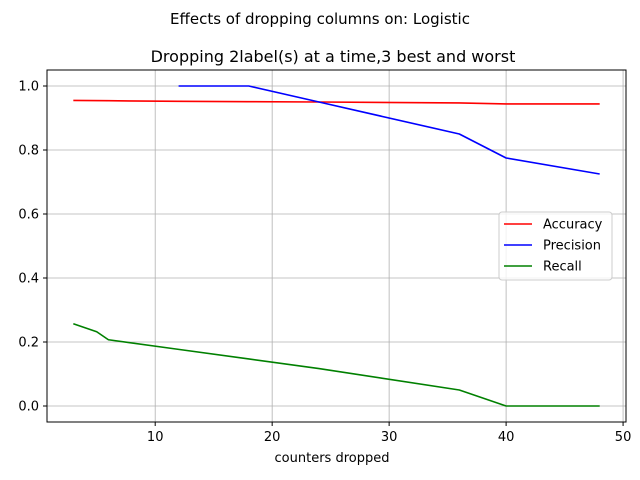 Image resolution: width=640 pixels, height=480 pixels. Describe the element at coordinates (320, 19) in the screenshot. I see `figure-suptitle: Effects of dropping columns on: Logistic` at that location.